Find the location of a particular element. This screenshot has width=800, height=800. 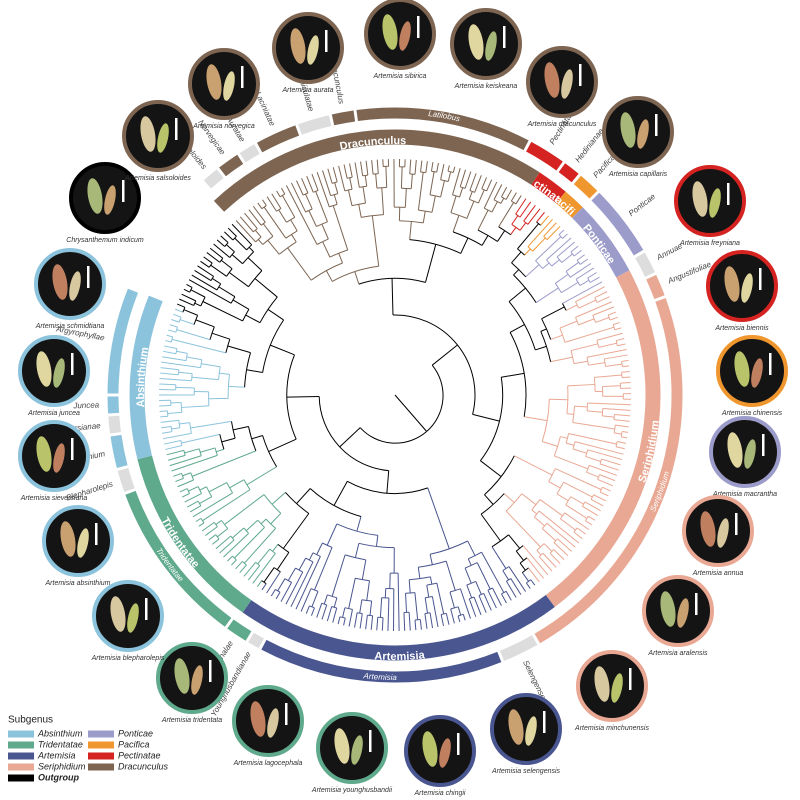

species-label: Artemisia biennis is located at coordinates (741, 328).